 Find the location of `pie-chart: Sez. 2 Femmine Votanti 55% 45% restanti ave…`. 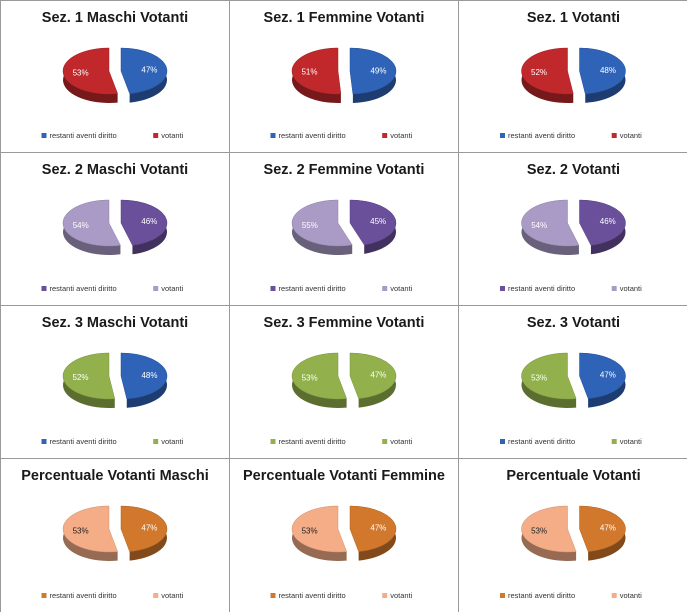

pie-chart: Sez. 2 Femmine Votanti 55% 45% restanti ave… is located at coordinates (344, 227).